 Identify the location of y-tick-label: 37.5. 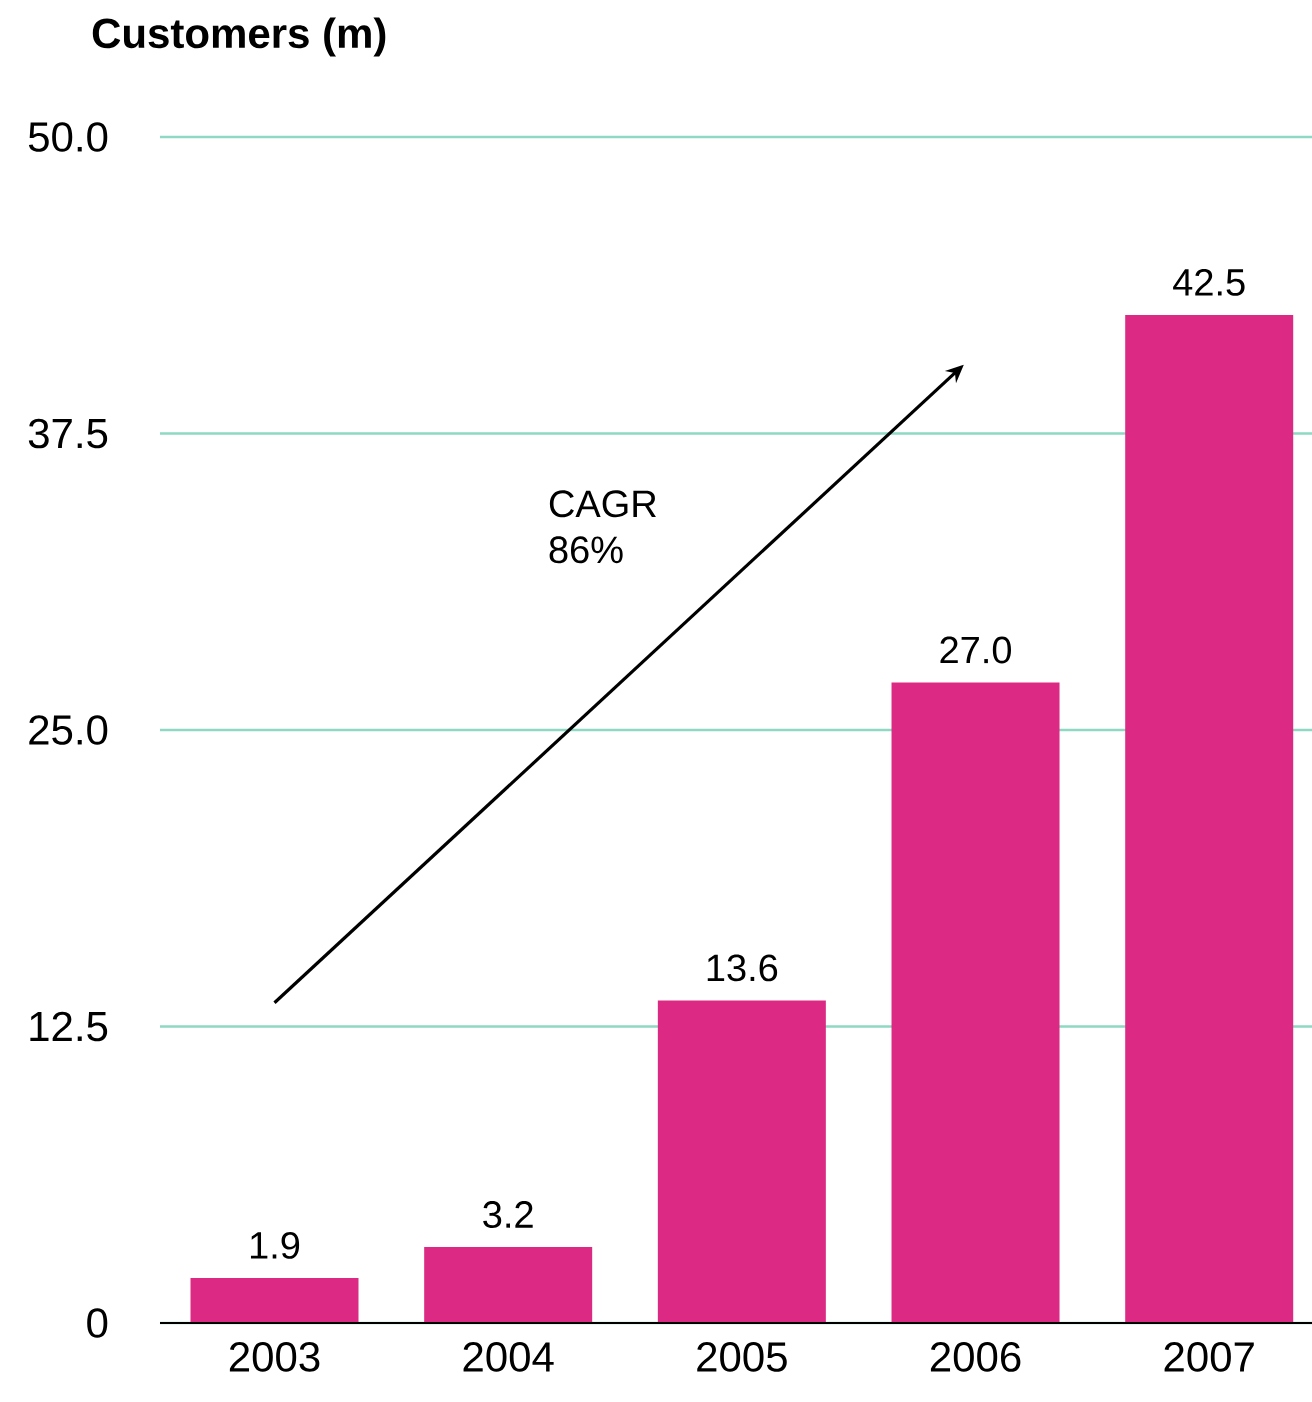
(68, 433).